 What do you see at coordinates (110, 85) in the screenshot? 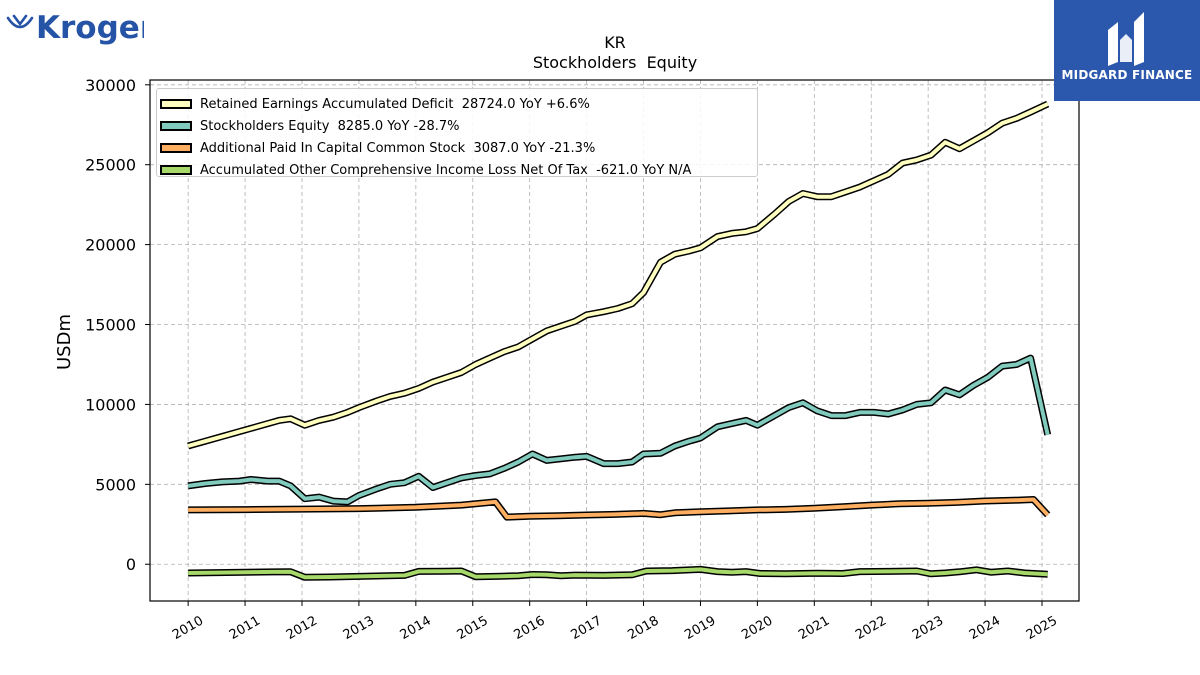
I see `y-tick-label: 30000` at bounding box center [110, 85].